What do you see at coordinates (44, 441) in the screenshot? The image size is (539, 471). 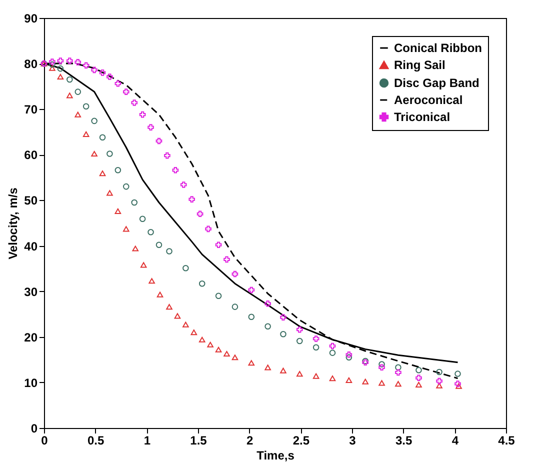 I see `x-tick-label: 0` at bounding box center [44, 441].